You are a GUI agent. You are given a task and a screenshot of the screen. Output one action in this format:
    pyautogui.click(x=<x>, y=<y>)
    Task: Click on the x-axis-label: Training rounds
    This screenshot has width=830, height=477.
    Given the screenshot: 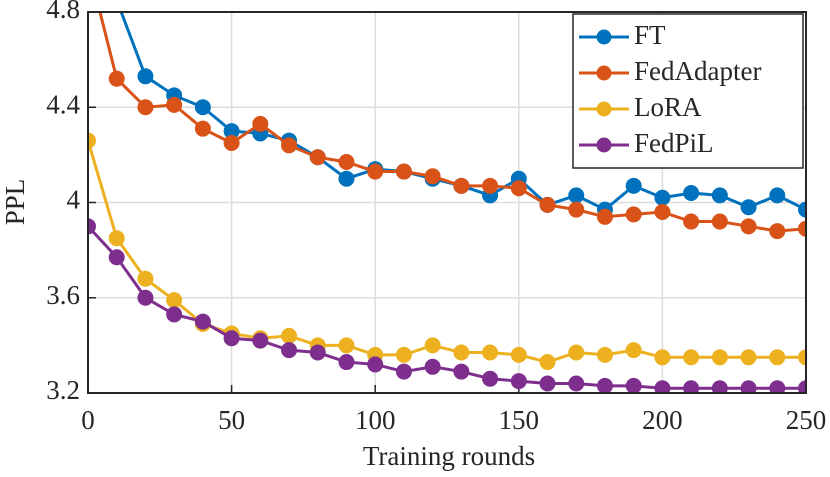 What is the action you would take?
    pyautogui.click(x=449, y=456)
    